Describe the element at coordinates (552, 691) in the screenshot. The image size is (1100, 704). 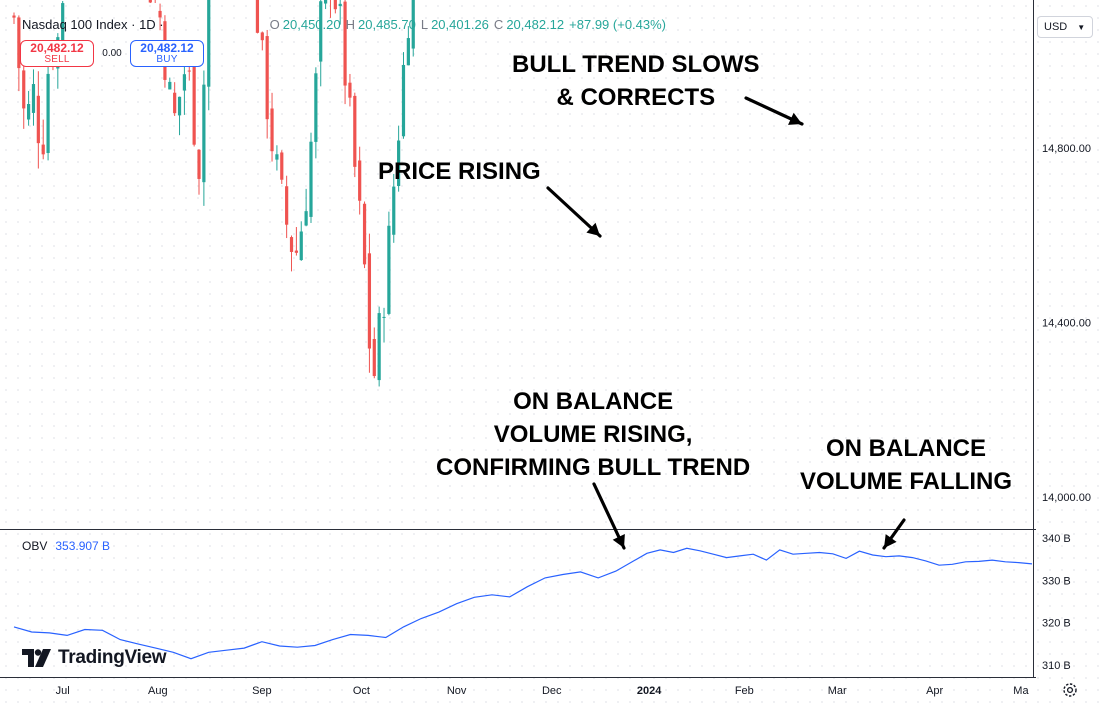
I see `time-tick-label: Dec` at that location.